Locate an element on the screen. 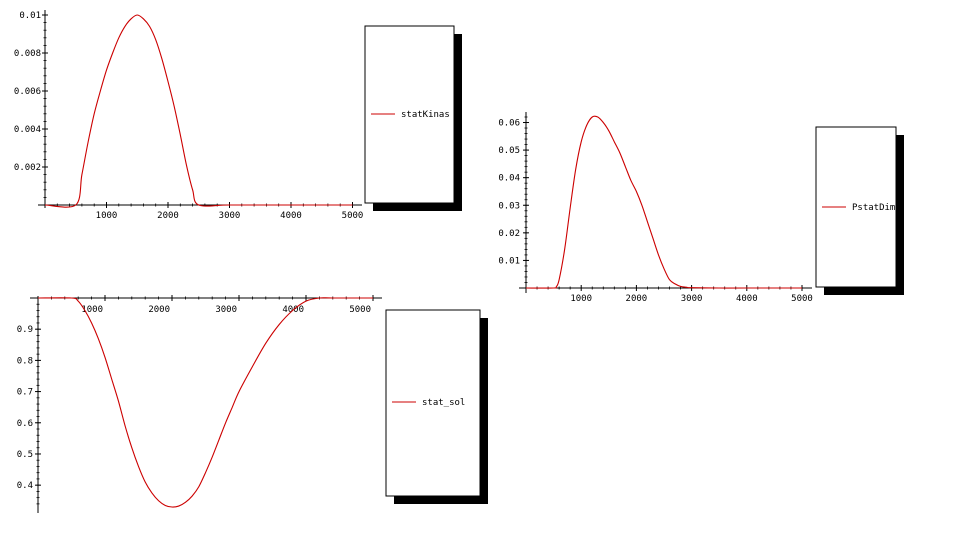 The height and width of the screenshot is (536, 969). y-tick-label: 0.7 is located at coordinates (25, 393).